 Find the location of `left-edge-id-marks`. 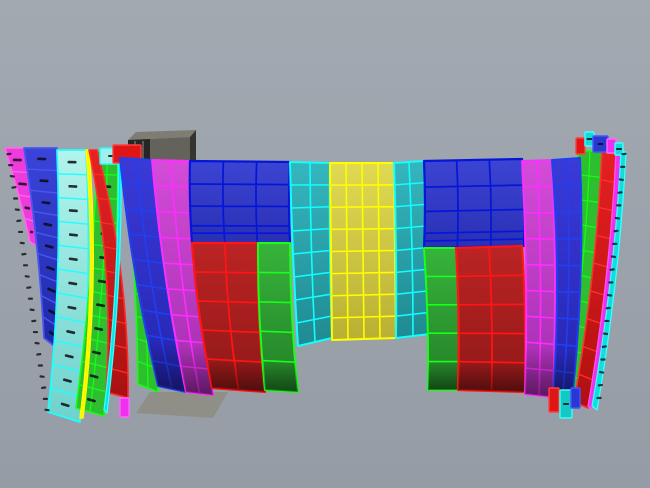

left-edge-id-marks is located at coordinates (28, 282).